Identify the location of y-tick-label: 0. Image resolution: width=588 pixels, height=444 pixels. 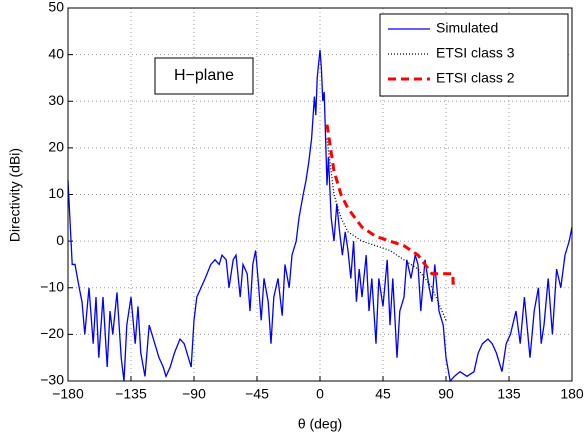
(60, 240).